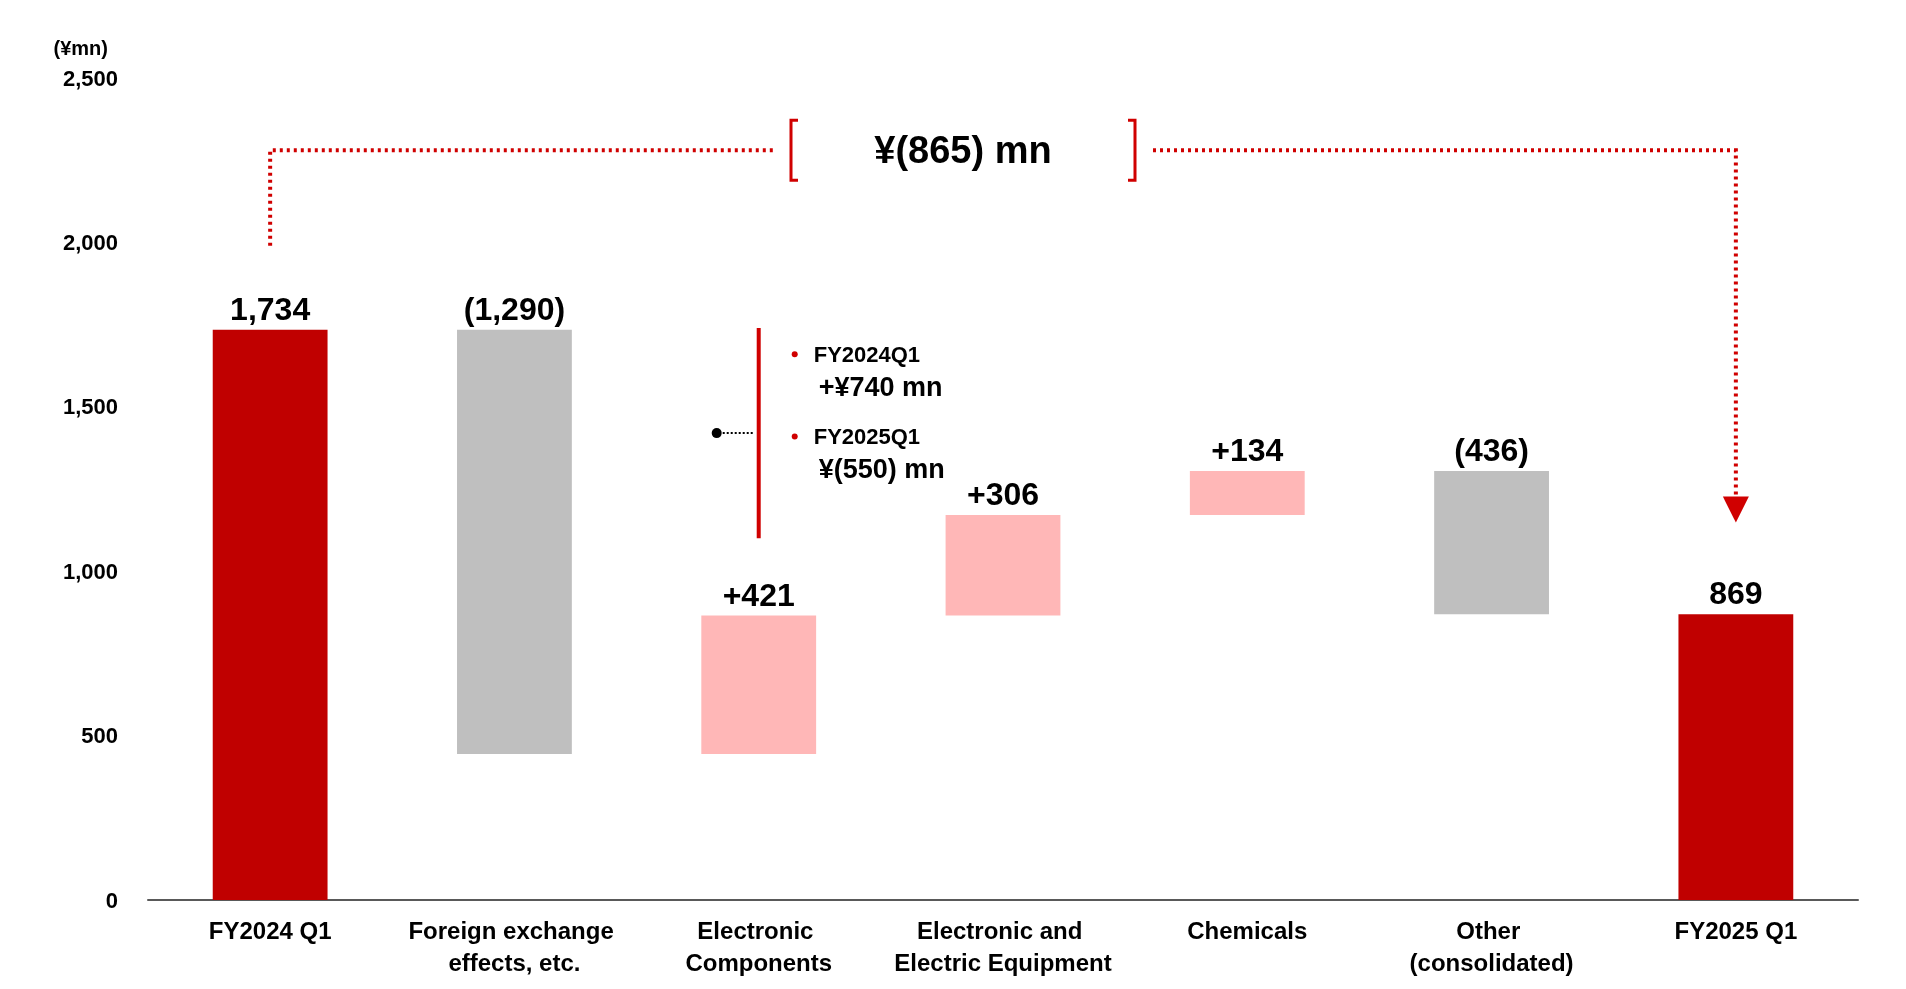  Describe the element at coordinates (880, 387) in the screenshot. I see `annotation: +¥740 mn` at that location.